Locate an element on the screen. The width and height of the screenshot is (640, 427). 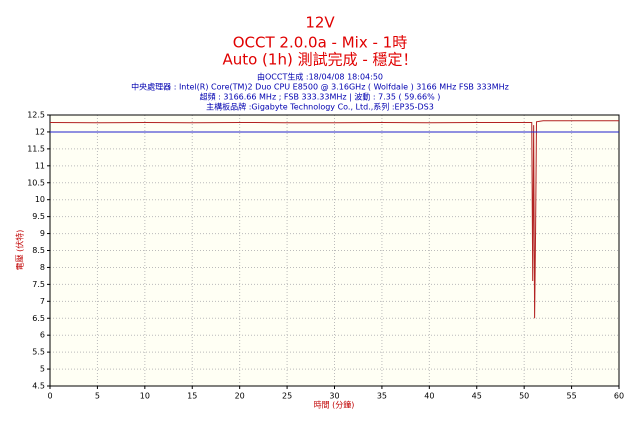
chart-status: Auto (1h) 測試完成 - 穩定！ is located at coordinates (319, 60).